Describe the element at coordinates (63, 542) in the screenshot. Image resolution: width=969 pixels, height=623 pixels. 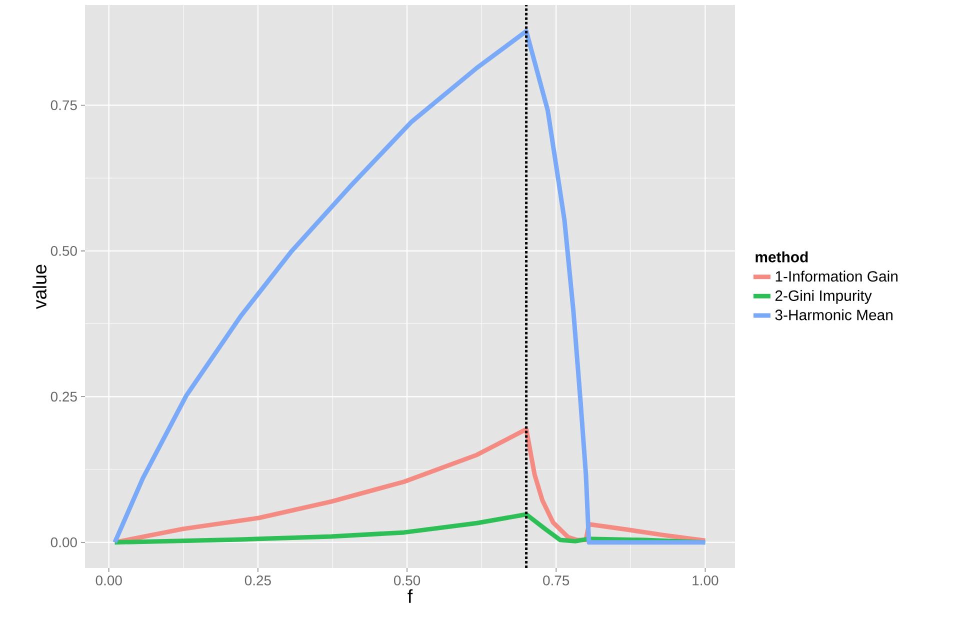
I see `y-tick-label: 0.00` at that location.